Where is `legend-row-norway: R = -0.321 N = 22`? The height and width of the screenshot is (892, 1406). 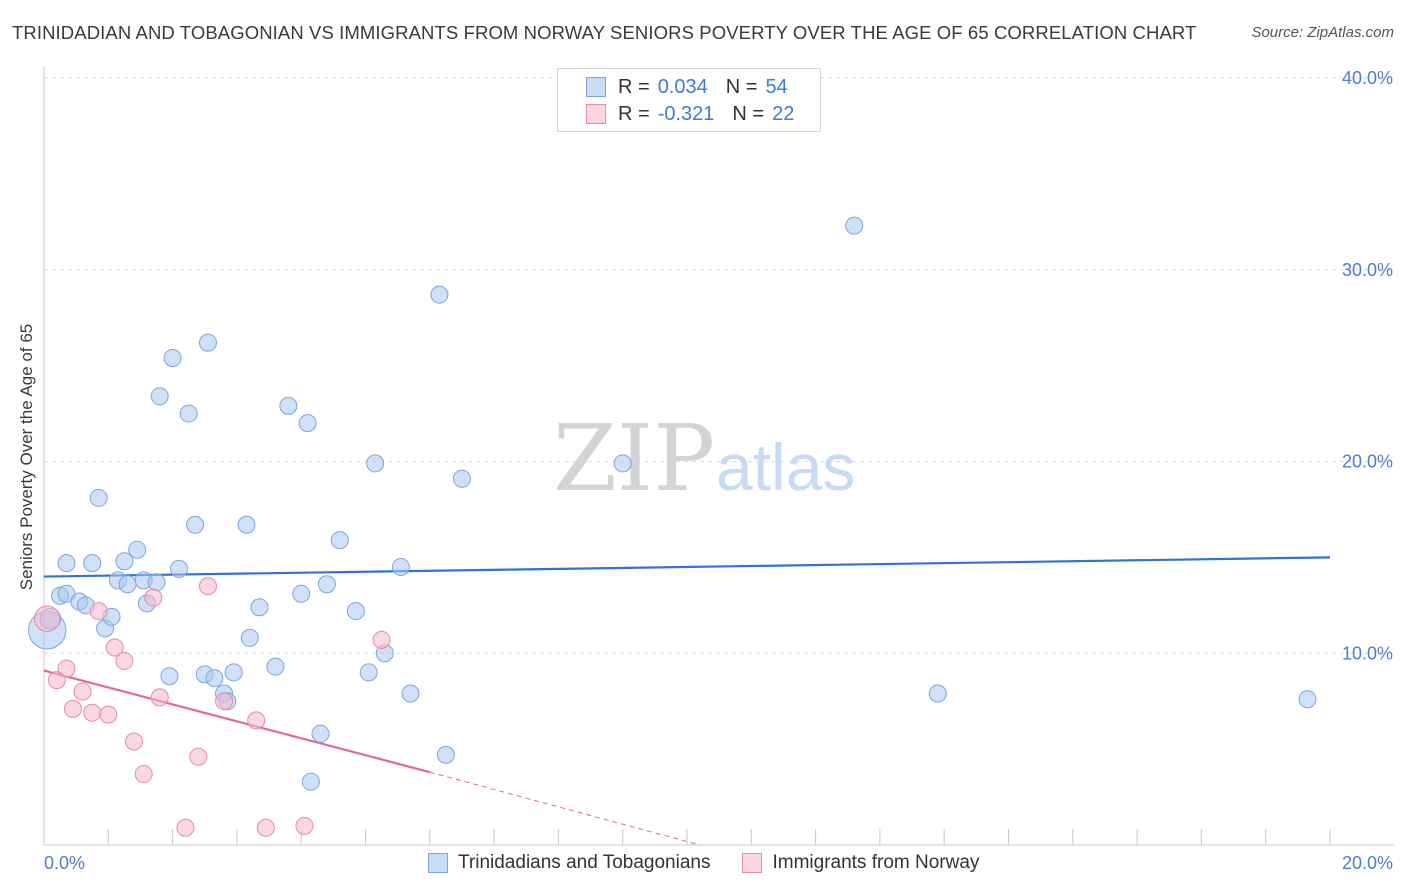
legend-row-norway: R = -0.321 N = 22 is located at coordinates (690, 114).